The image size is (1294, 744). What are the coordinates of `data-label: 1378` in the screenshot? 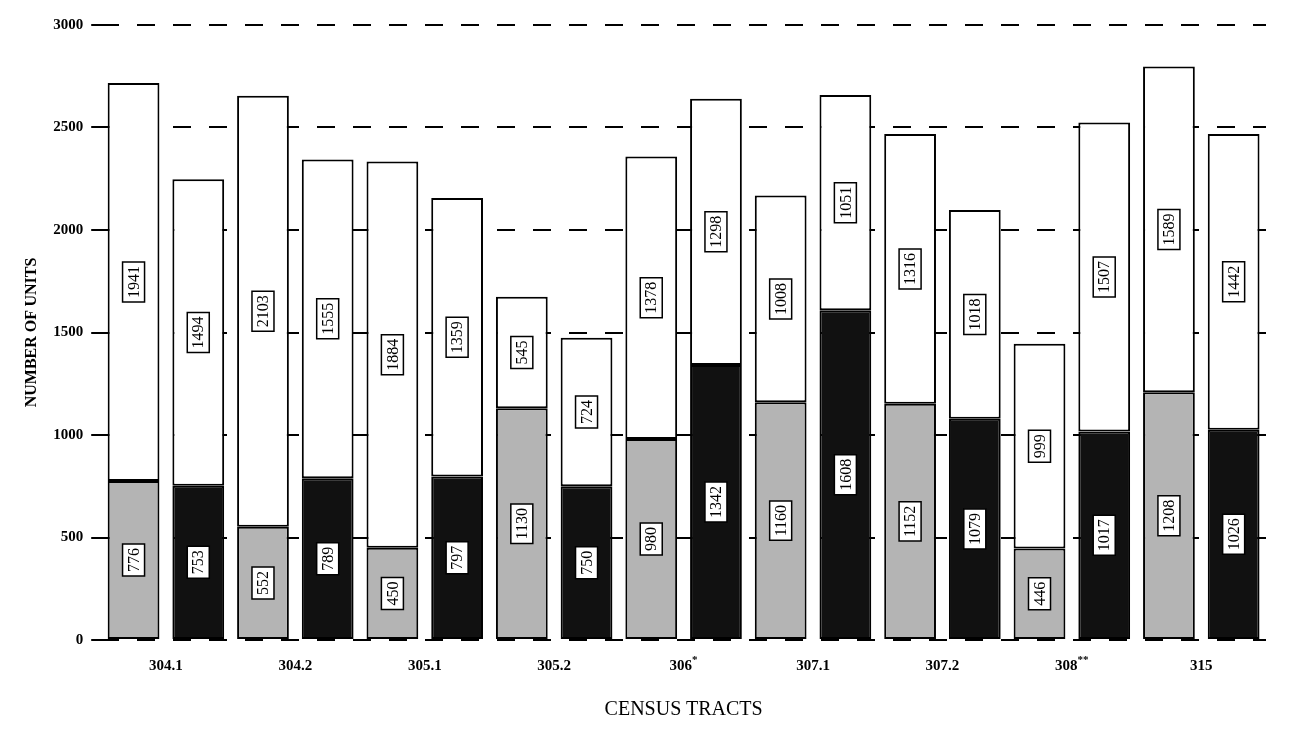 It's located at (651, 297).